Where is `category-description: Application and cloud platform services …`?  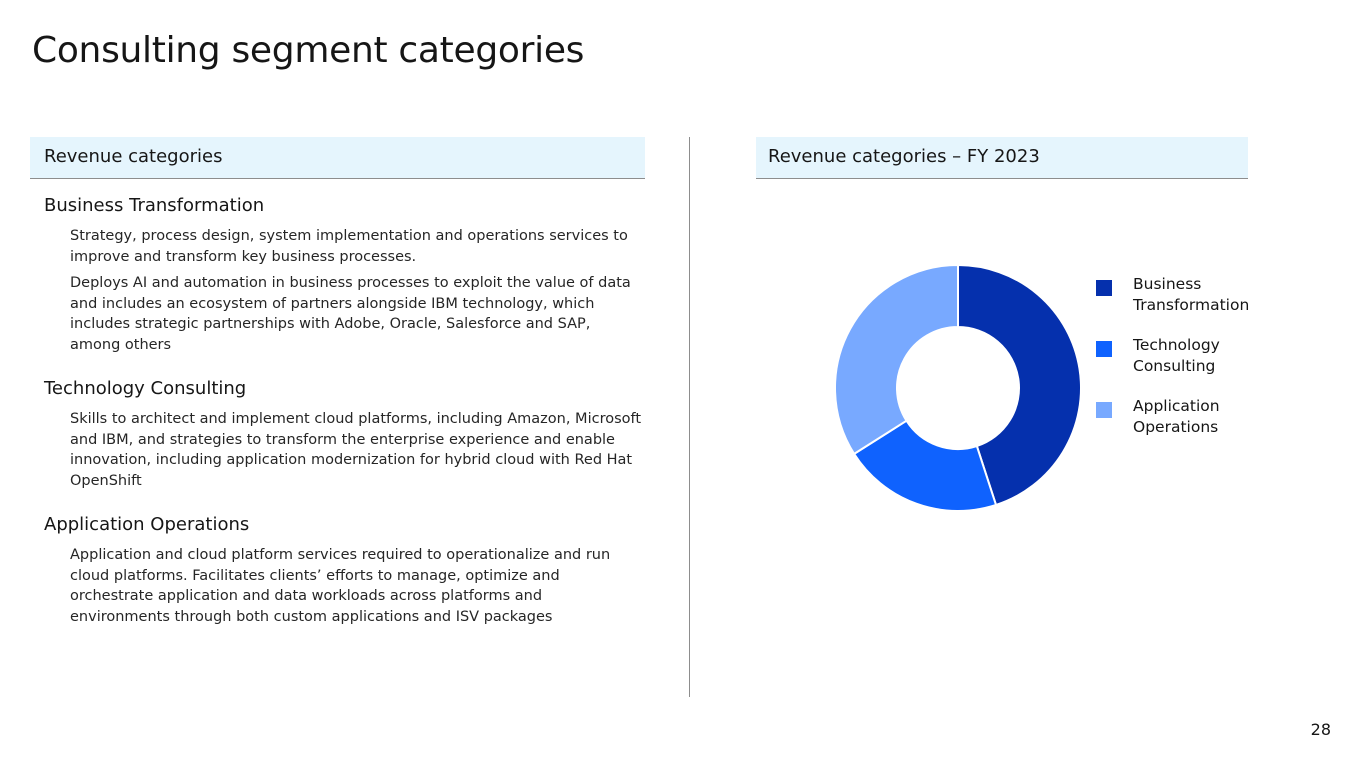 category-description: Application and cloud platform services … is located at coordinates (340, 586).